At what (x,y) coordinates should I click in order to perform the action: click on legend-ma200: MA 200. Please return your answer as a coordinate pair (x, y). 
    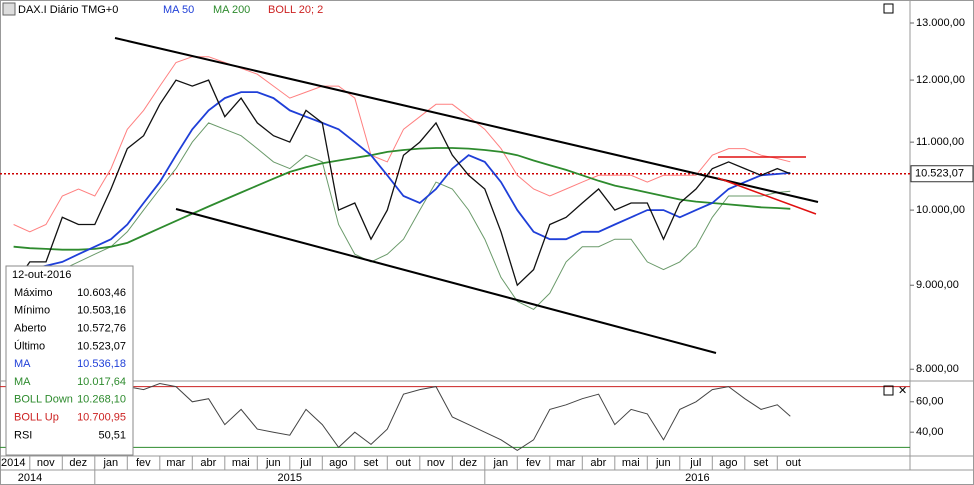
    Looking at the image, I should click on (231, 10).